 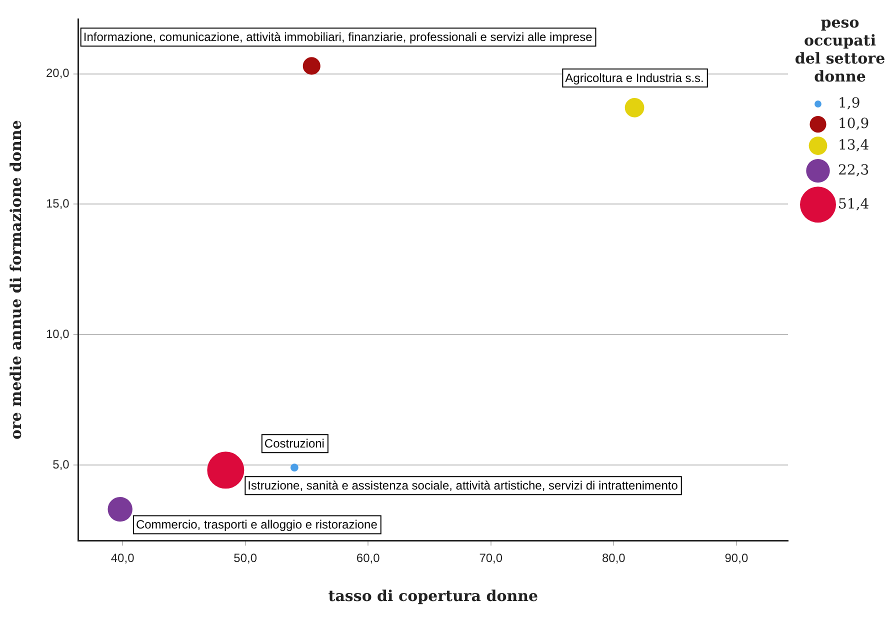 What do you see at coordinates (854, 145) in the screenshot?
I see `legend-label: 13,4` at bounding box center [854, 145].